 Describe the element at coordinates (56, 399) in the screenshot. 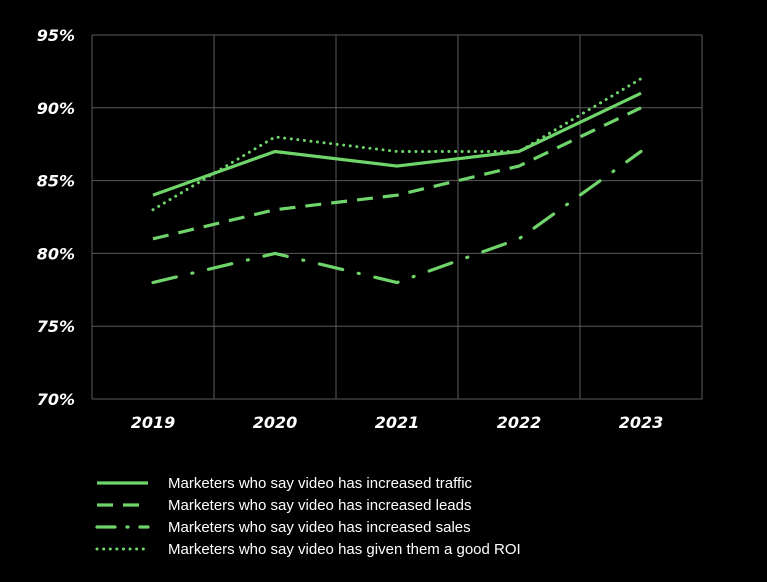

I see `y-tick-label: 70%` at that location.